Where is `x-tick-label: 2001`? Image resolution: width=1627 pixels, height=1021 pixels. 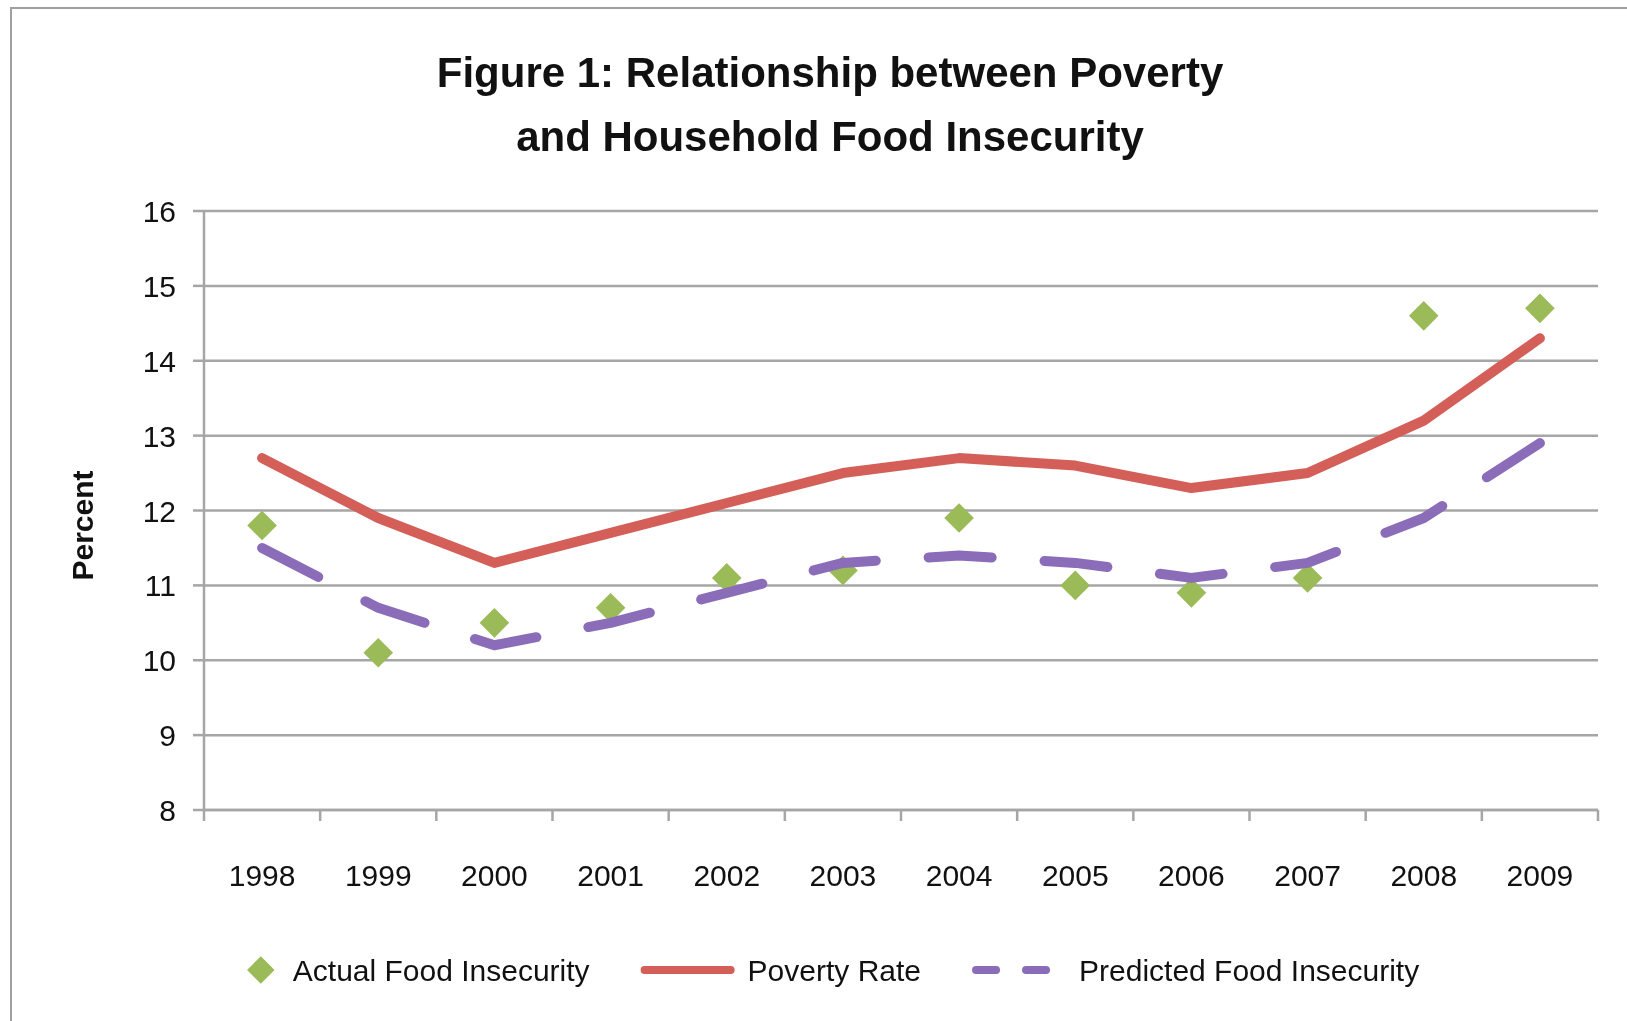 x-tick-label: 2001 is located at coordinates (610, 875).